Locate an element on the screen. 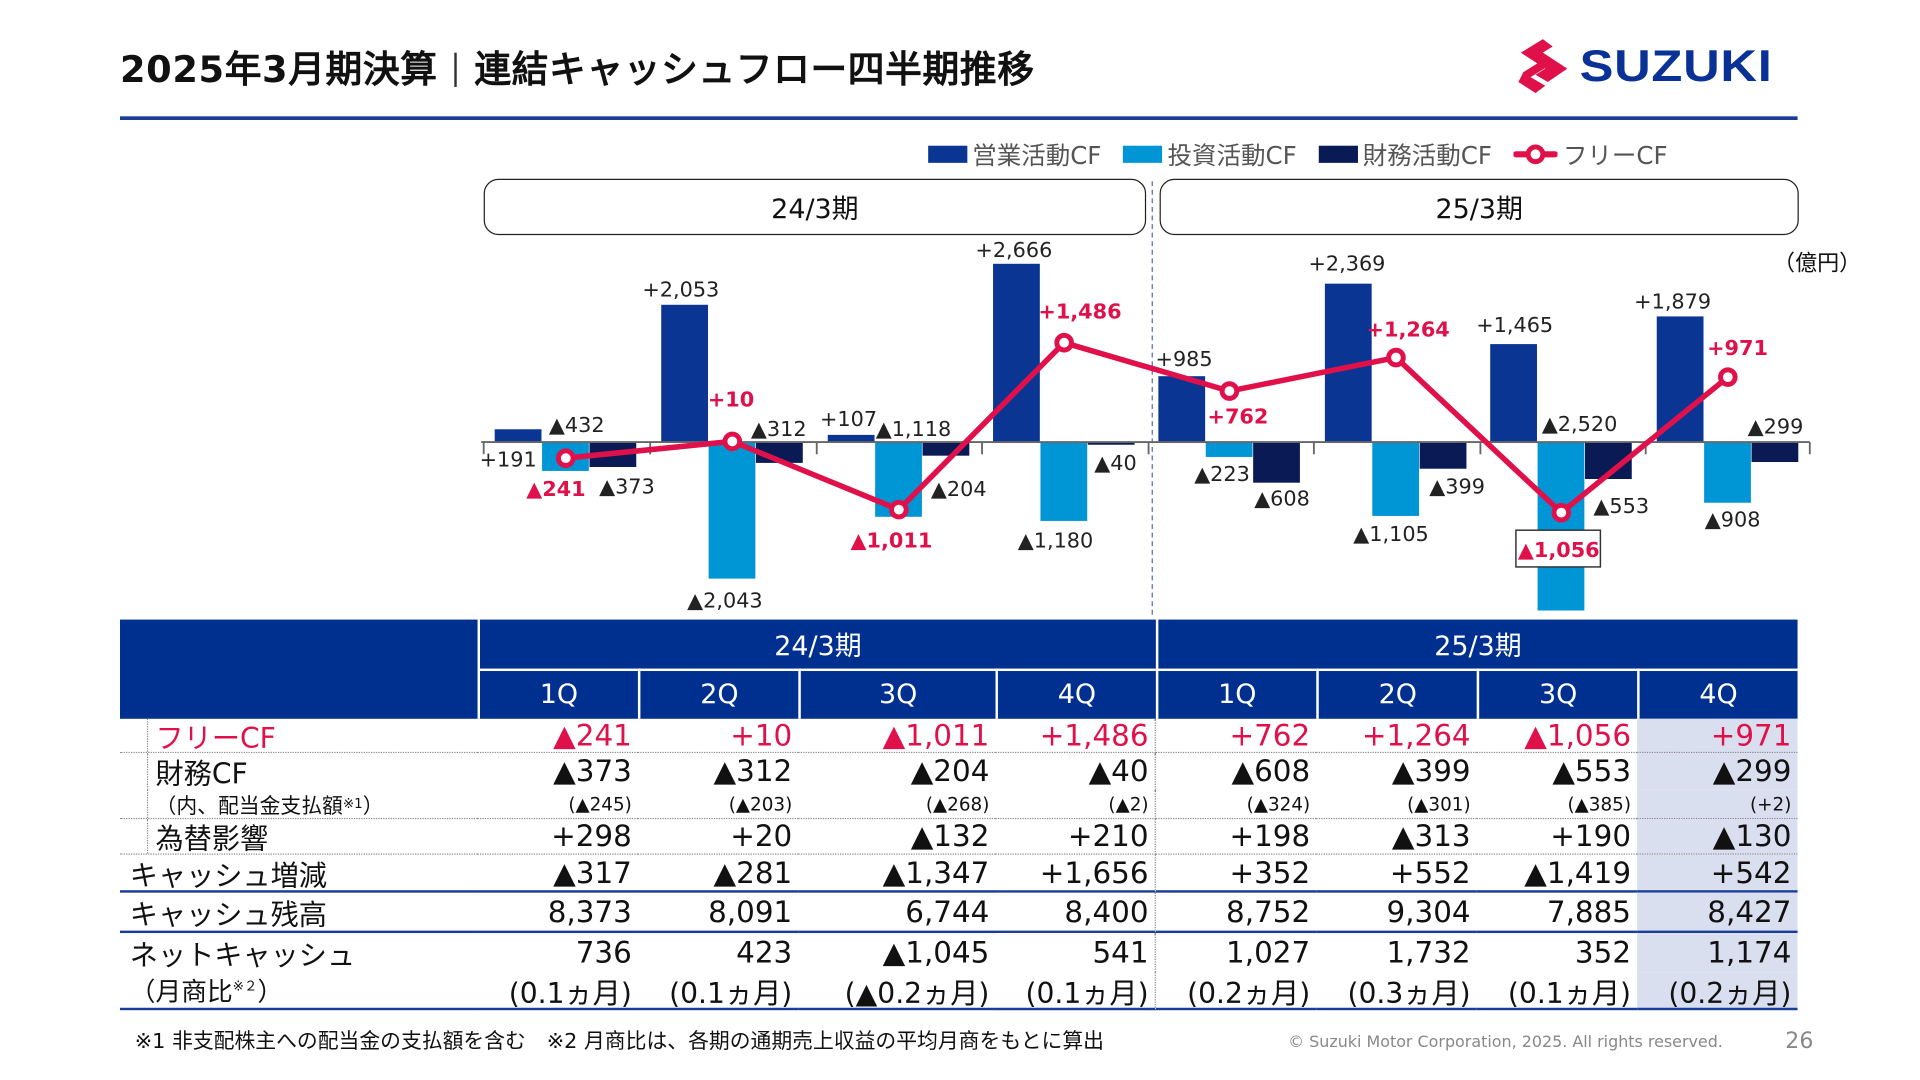 The width and height of the screenshot is (1920, 1080). data-label: ▲399 is located at coordinates (1457, 486).